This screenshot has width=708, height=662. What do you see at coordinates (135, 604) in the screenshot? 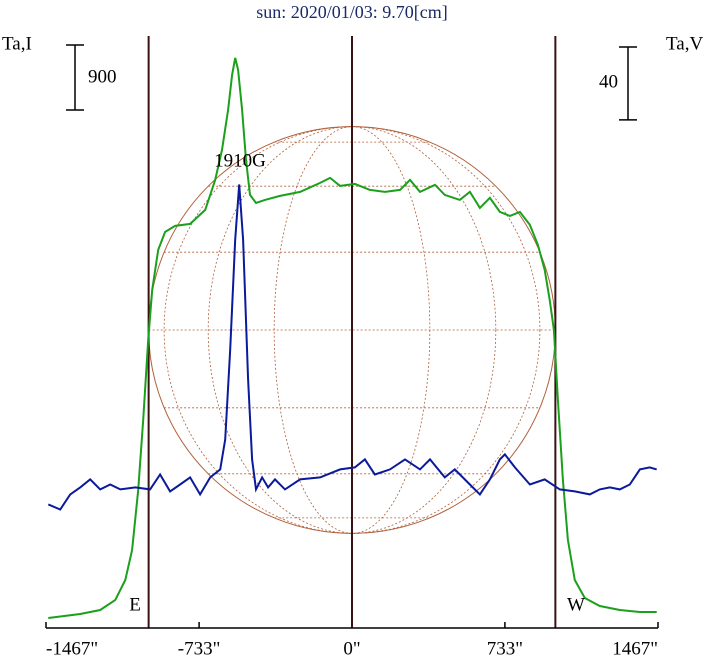
I see `east-label: E` at bounding box center [135, 604].